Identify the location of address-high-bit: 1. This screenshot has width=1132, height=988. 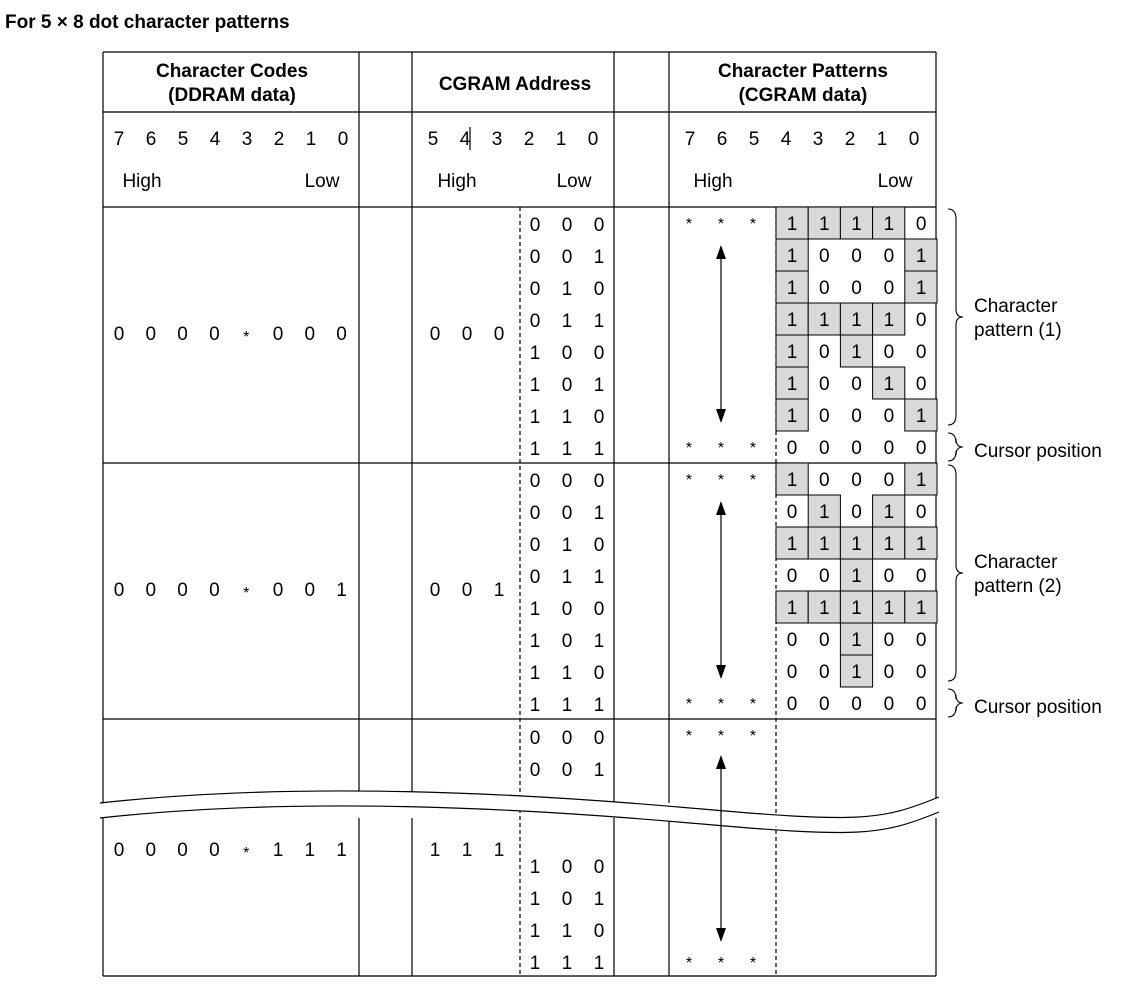
(499, 850).